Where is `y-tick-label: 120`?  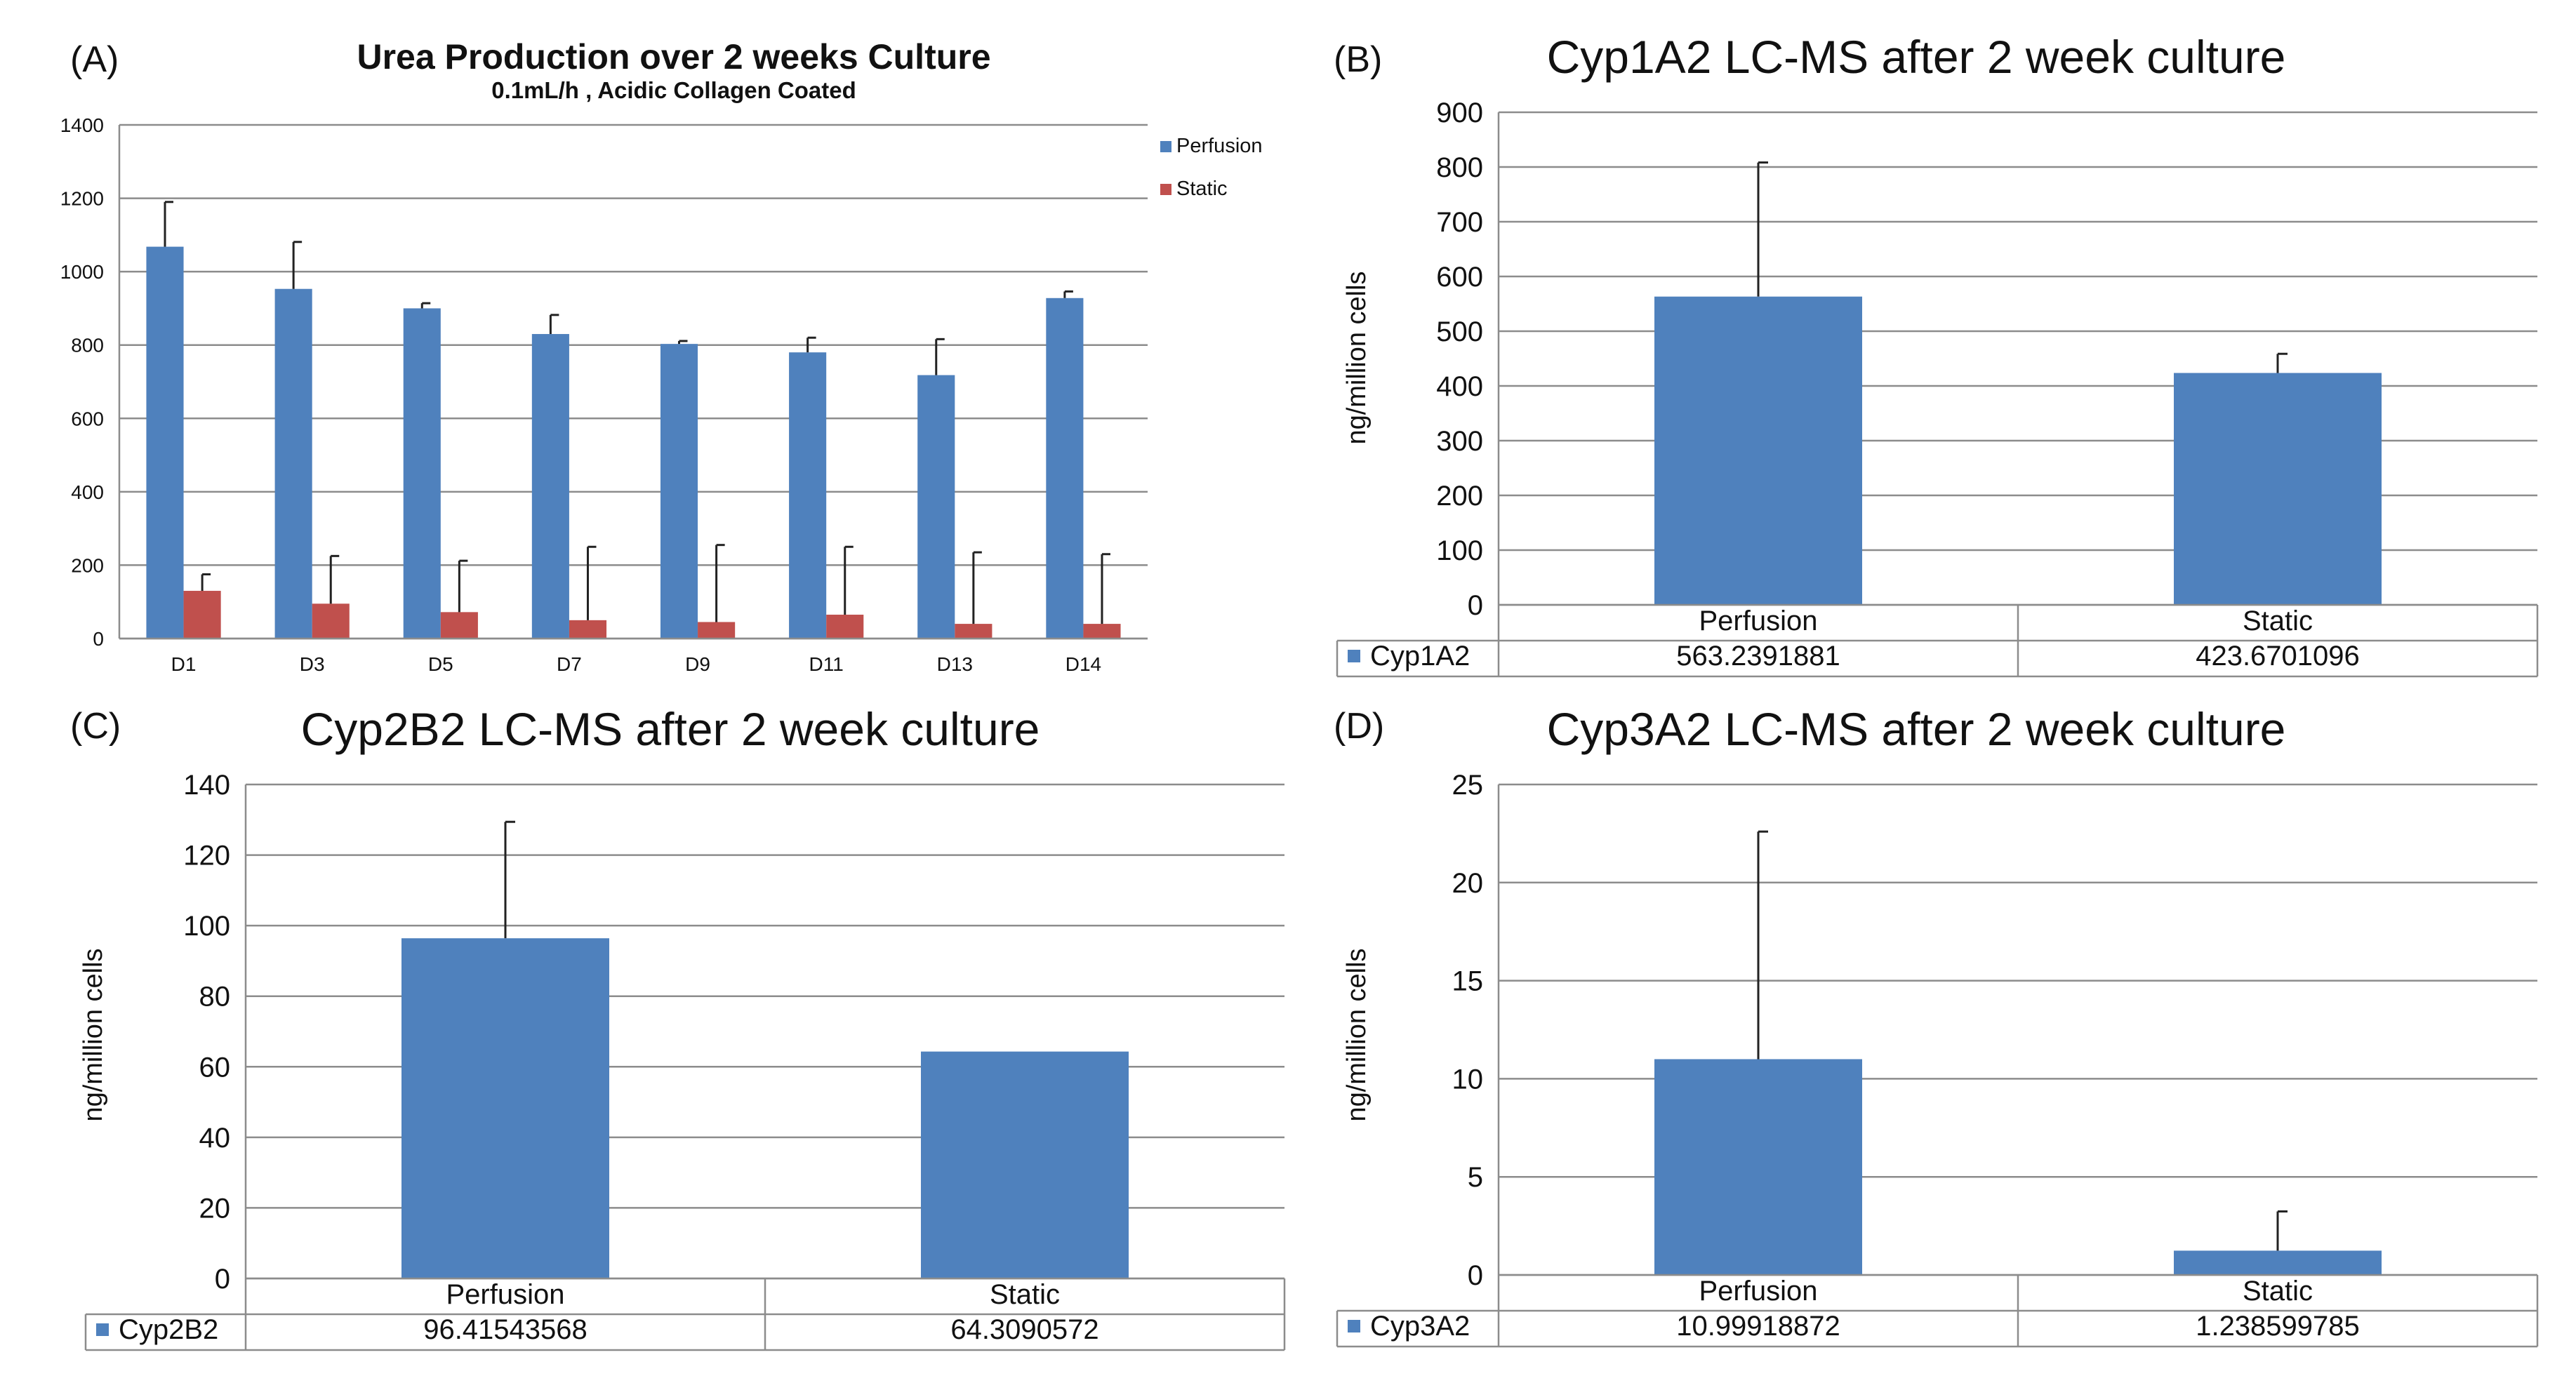
y-tick-label: 120 is located at coordinates (207, 856).